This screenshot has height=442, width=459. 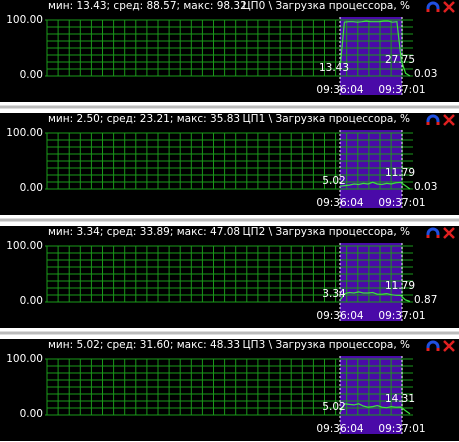 I want to click on cursor-value: 27.75, so click(x=400, y=60).